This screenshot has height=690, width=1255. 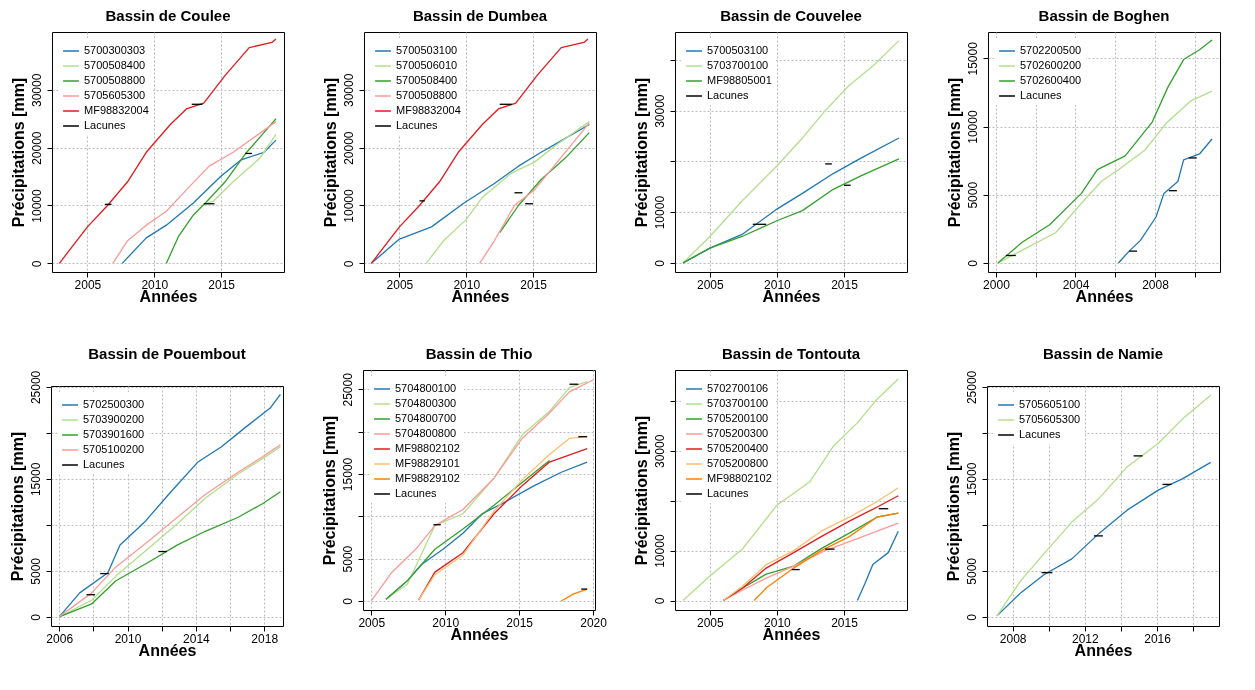 What do you see at coordinates (167, 354) in the screenshot?
I see `chart-title: Bassin de Pouembout` at bounding box center [167, 354].